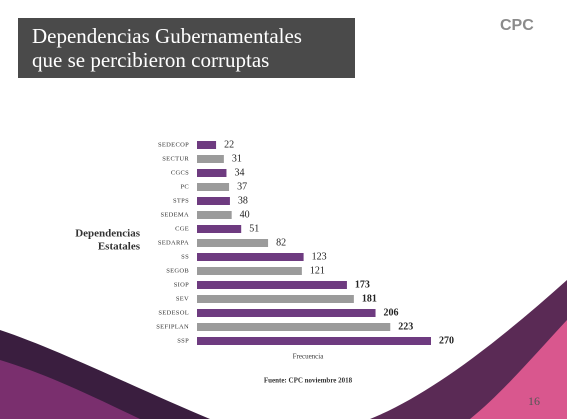 The height and width of the screenshot is (419, 567). What do you see at coordinates (281, 242) in the screenshot?
I see `value-label: 82` at bounding box center [281, 242].